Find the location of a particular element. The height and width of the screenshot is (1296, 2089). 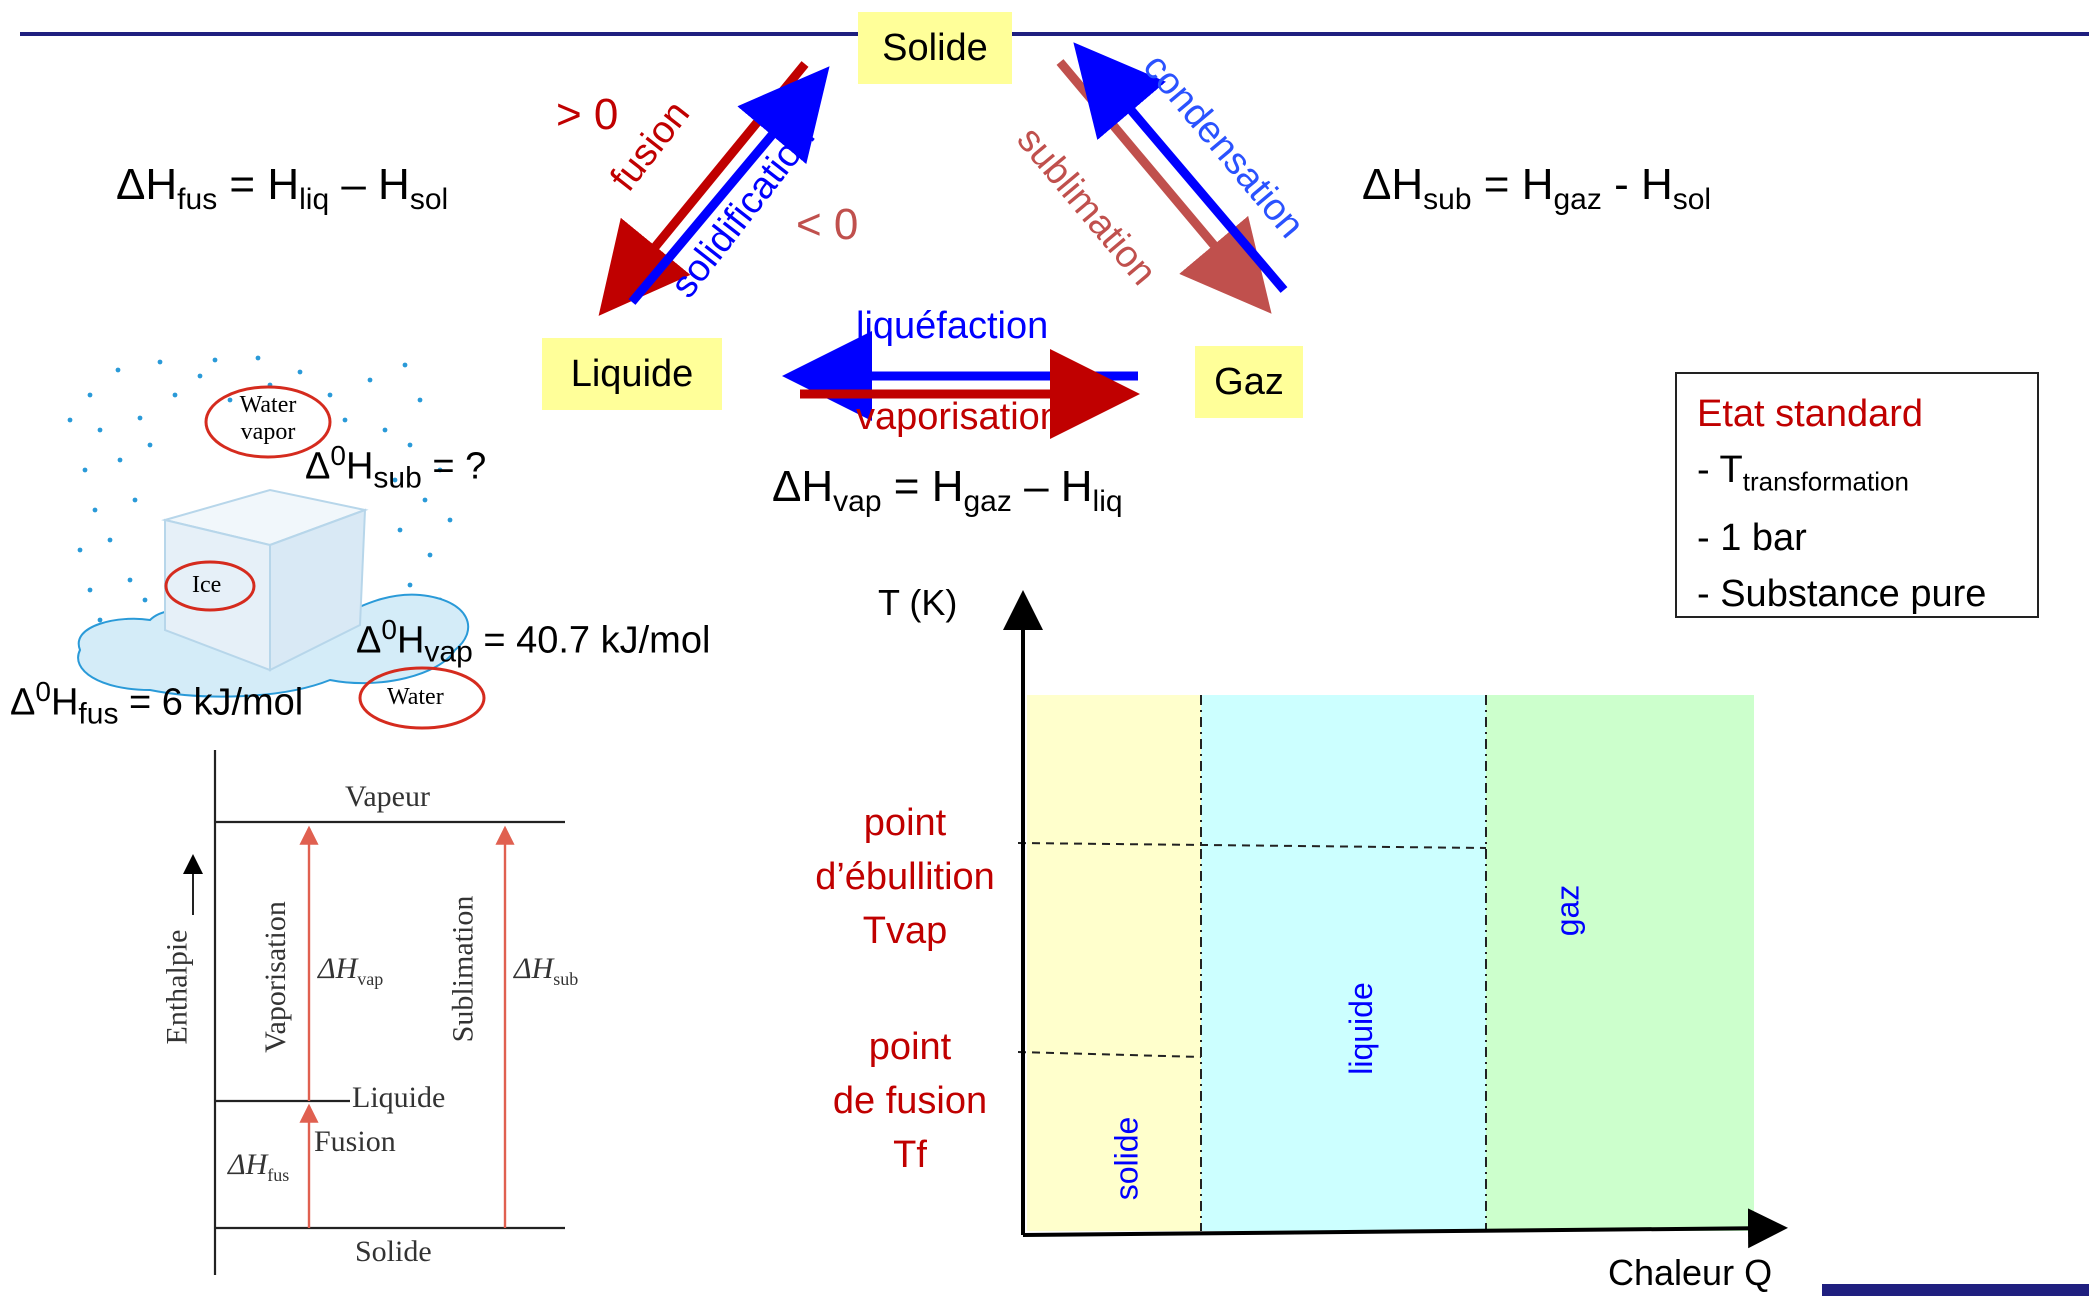

state-box-gaz: Gaz is located at coordinates (1249, 382).